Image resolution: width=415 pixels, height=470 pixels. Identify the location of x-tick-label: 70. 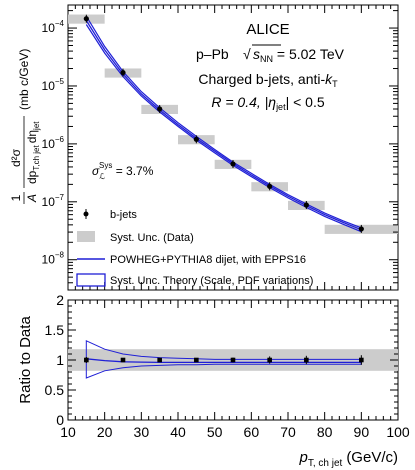
(288, 432).